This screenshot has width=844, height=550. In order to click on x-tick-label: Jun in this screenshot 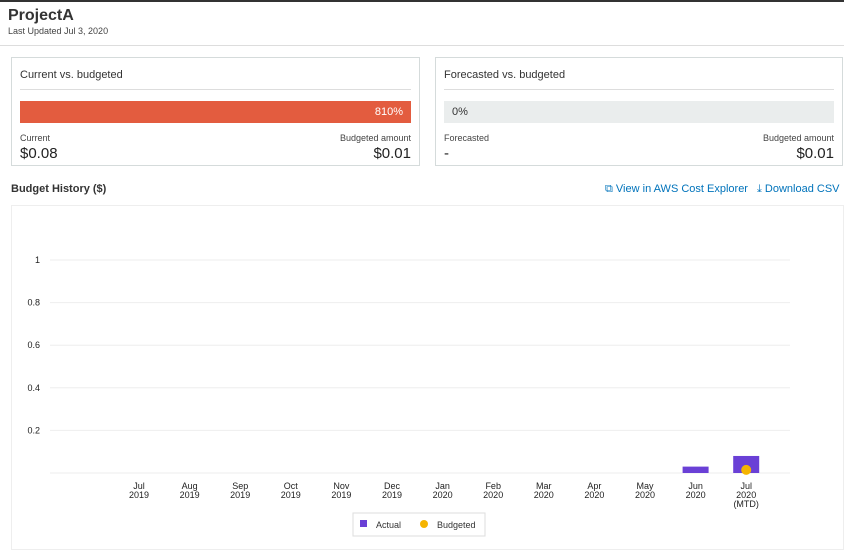, I will do `click(695, 486)`.